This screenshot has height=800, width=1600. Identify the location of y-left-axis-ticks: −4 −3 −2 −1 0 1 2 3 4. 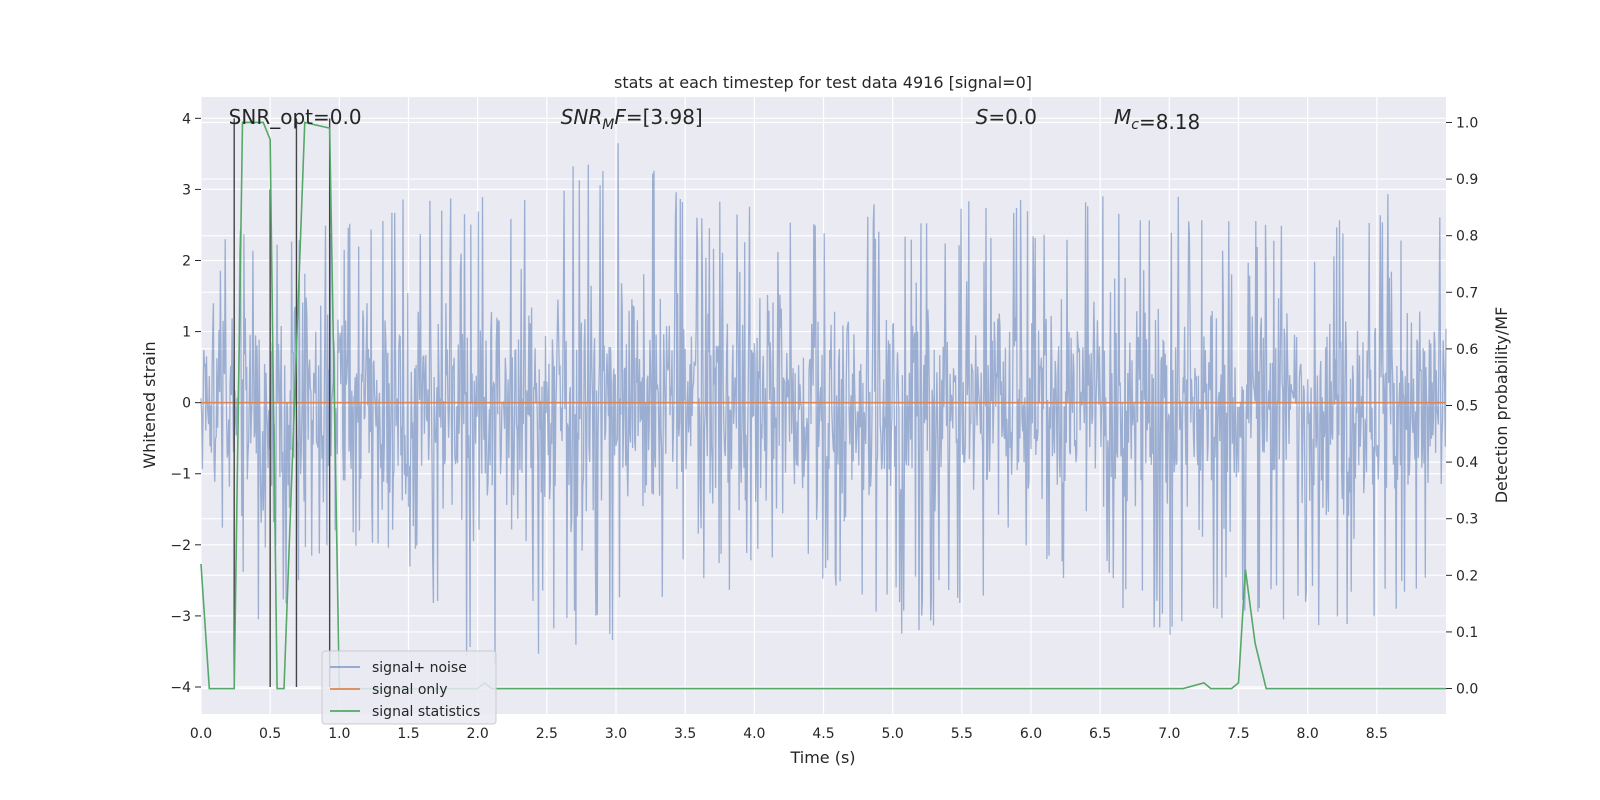
(185, 403).